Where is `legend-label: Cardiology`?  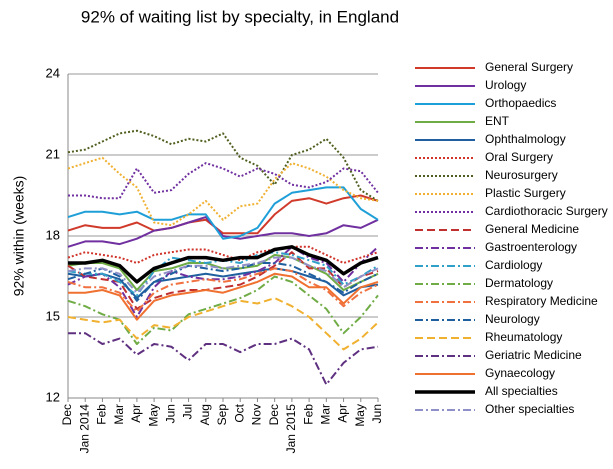
legend-label: Cardiology is located at coordinates (513, 265).